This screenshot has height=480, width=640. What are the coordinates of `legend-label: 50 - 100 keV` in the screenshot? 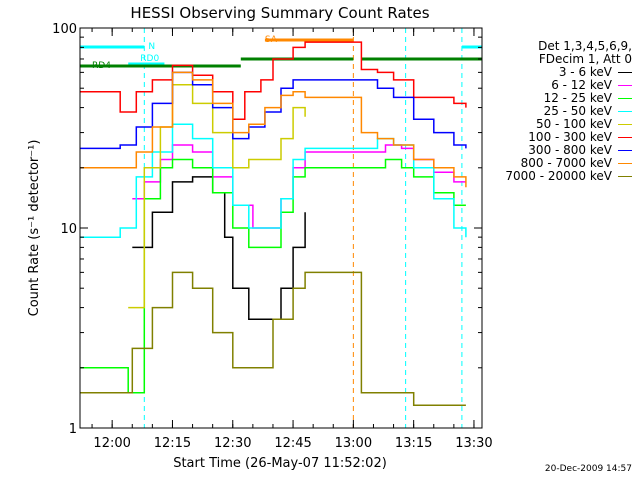 It's located at (573, 124).